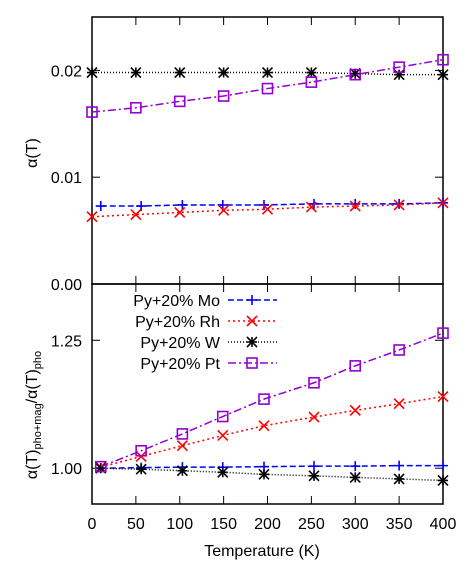 This screenshot has width=471, height=566. I want to click on x-tick-label: 250, so click(311, 524).